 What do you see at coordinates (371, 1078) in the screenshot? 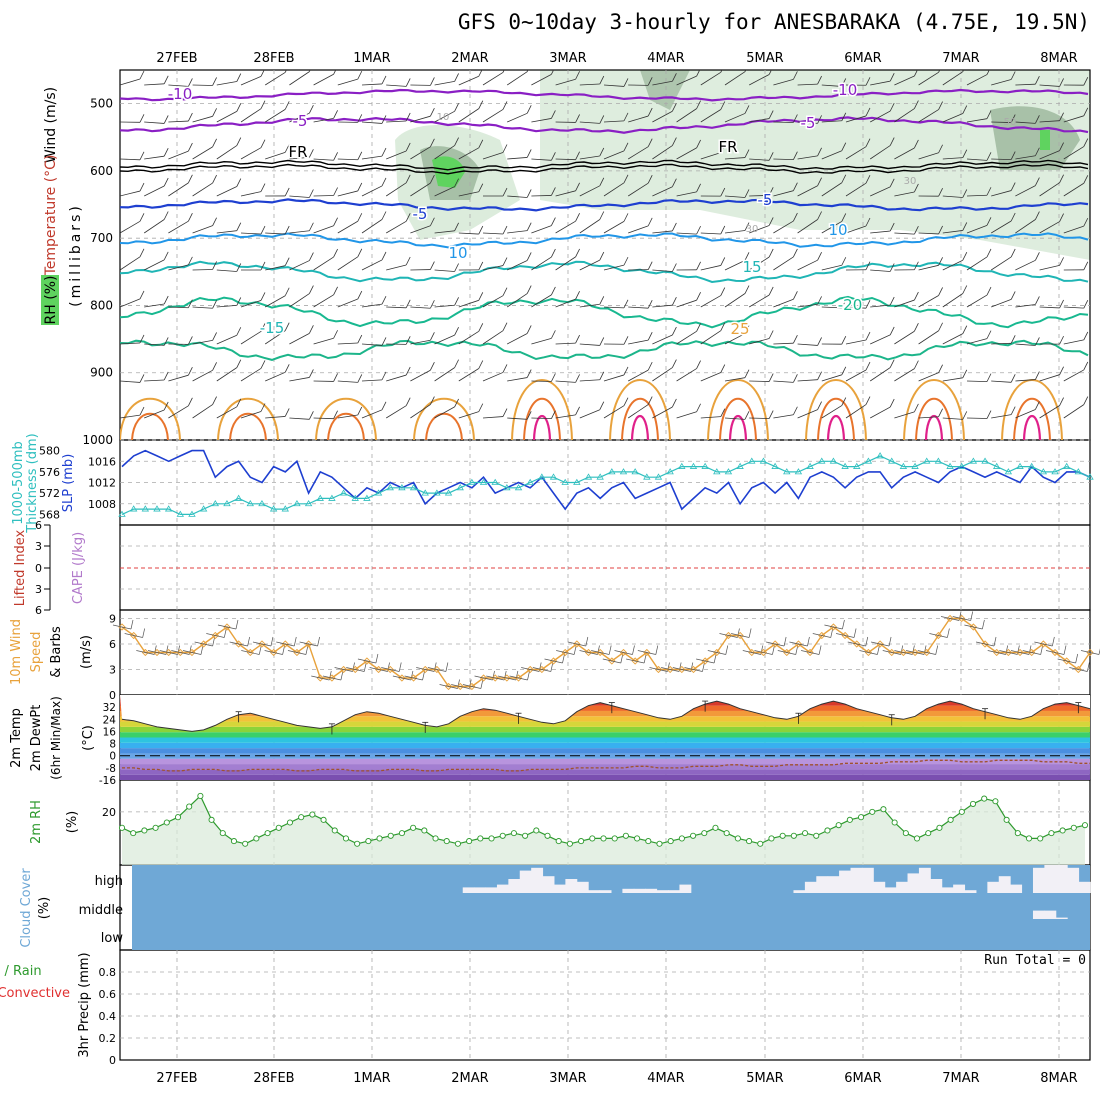
I see `date-label-bottom: 1MAR` at bounding box center [371, 1078].